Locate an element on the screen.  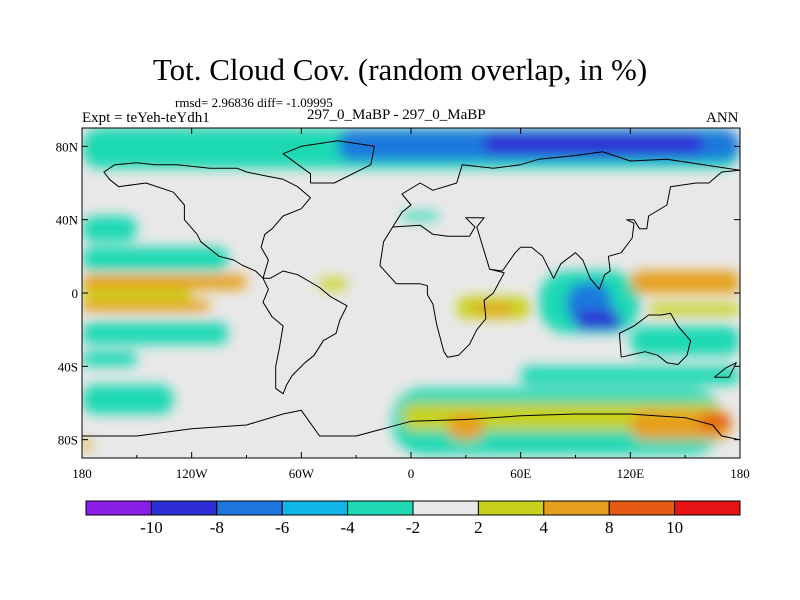
y-tick-label-0: 80N is located at coordinates (67, 146).